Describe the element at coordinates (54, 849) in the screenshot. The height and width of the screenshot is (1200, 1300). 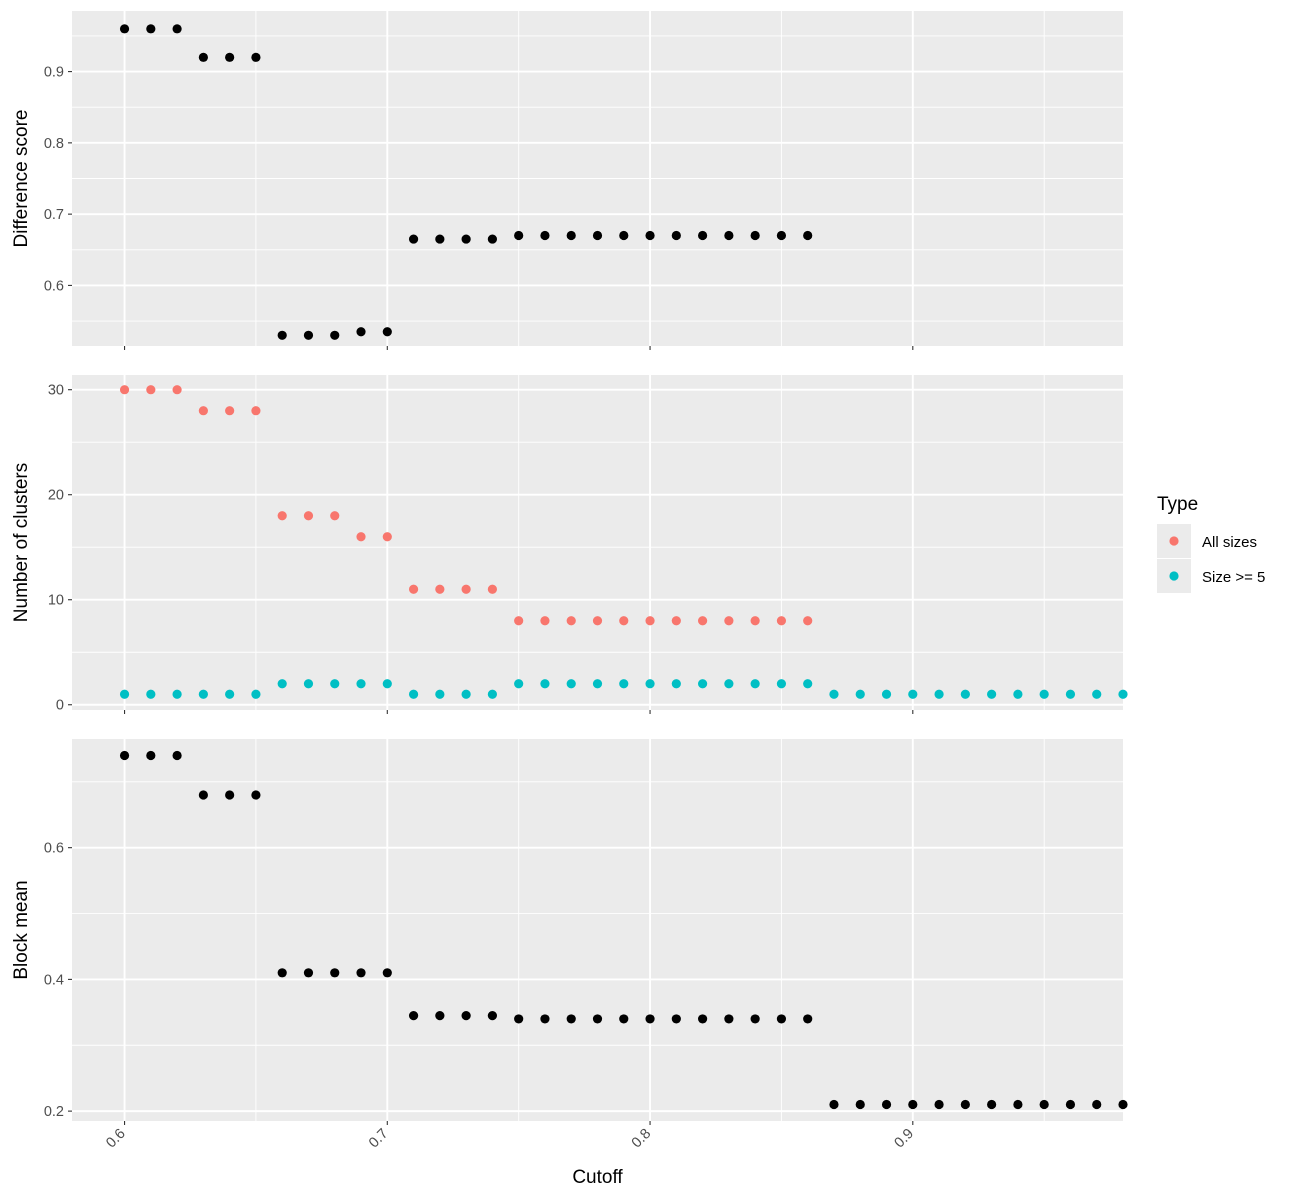
I see `y-tick-label: 0.6` at that location.